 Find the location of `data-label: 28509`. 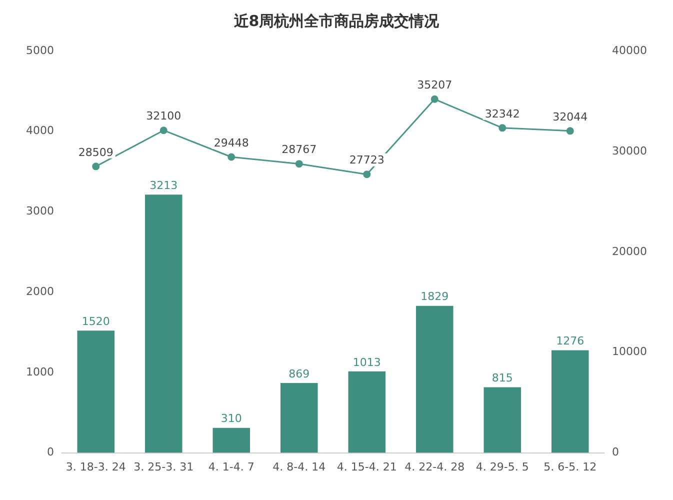

data-label: 28509 is located at coordinates (96, 152).